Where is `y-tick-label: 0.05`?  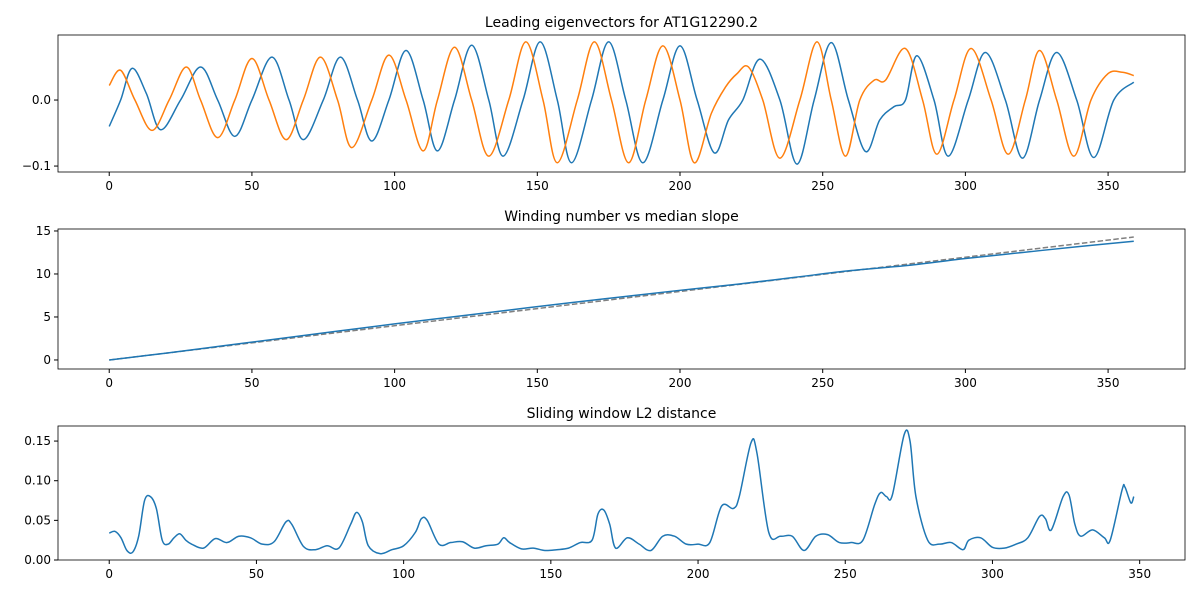
y-tick-label: 0.05 is located at coordinates (37, 520).